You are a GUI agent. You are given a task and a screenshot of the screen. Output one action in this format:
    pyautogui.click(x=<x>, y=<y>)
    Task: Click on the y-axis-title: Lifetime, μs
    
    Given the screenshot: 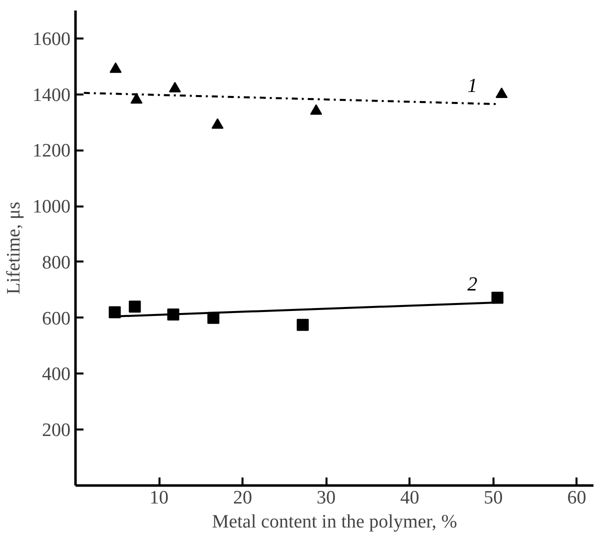 What is the action you would take?
    pyautogui.click(x=14, y=248)
    